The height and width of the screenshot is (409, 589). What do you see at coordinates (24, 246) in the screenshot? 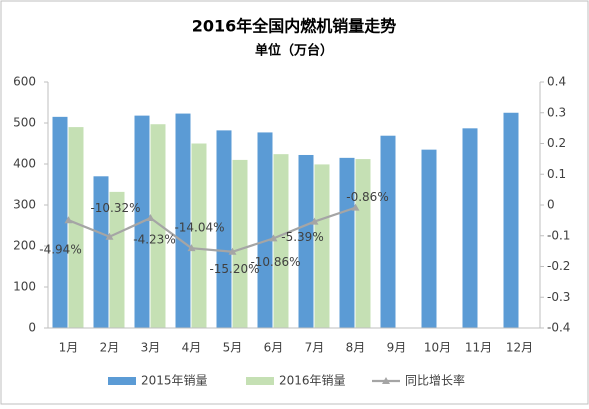
I see `y-tick-label: 200` at bounding box center [24, 246].